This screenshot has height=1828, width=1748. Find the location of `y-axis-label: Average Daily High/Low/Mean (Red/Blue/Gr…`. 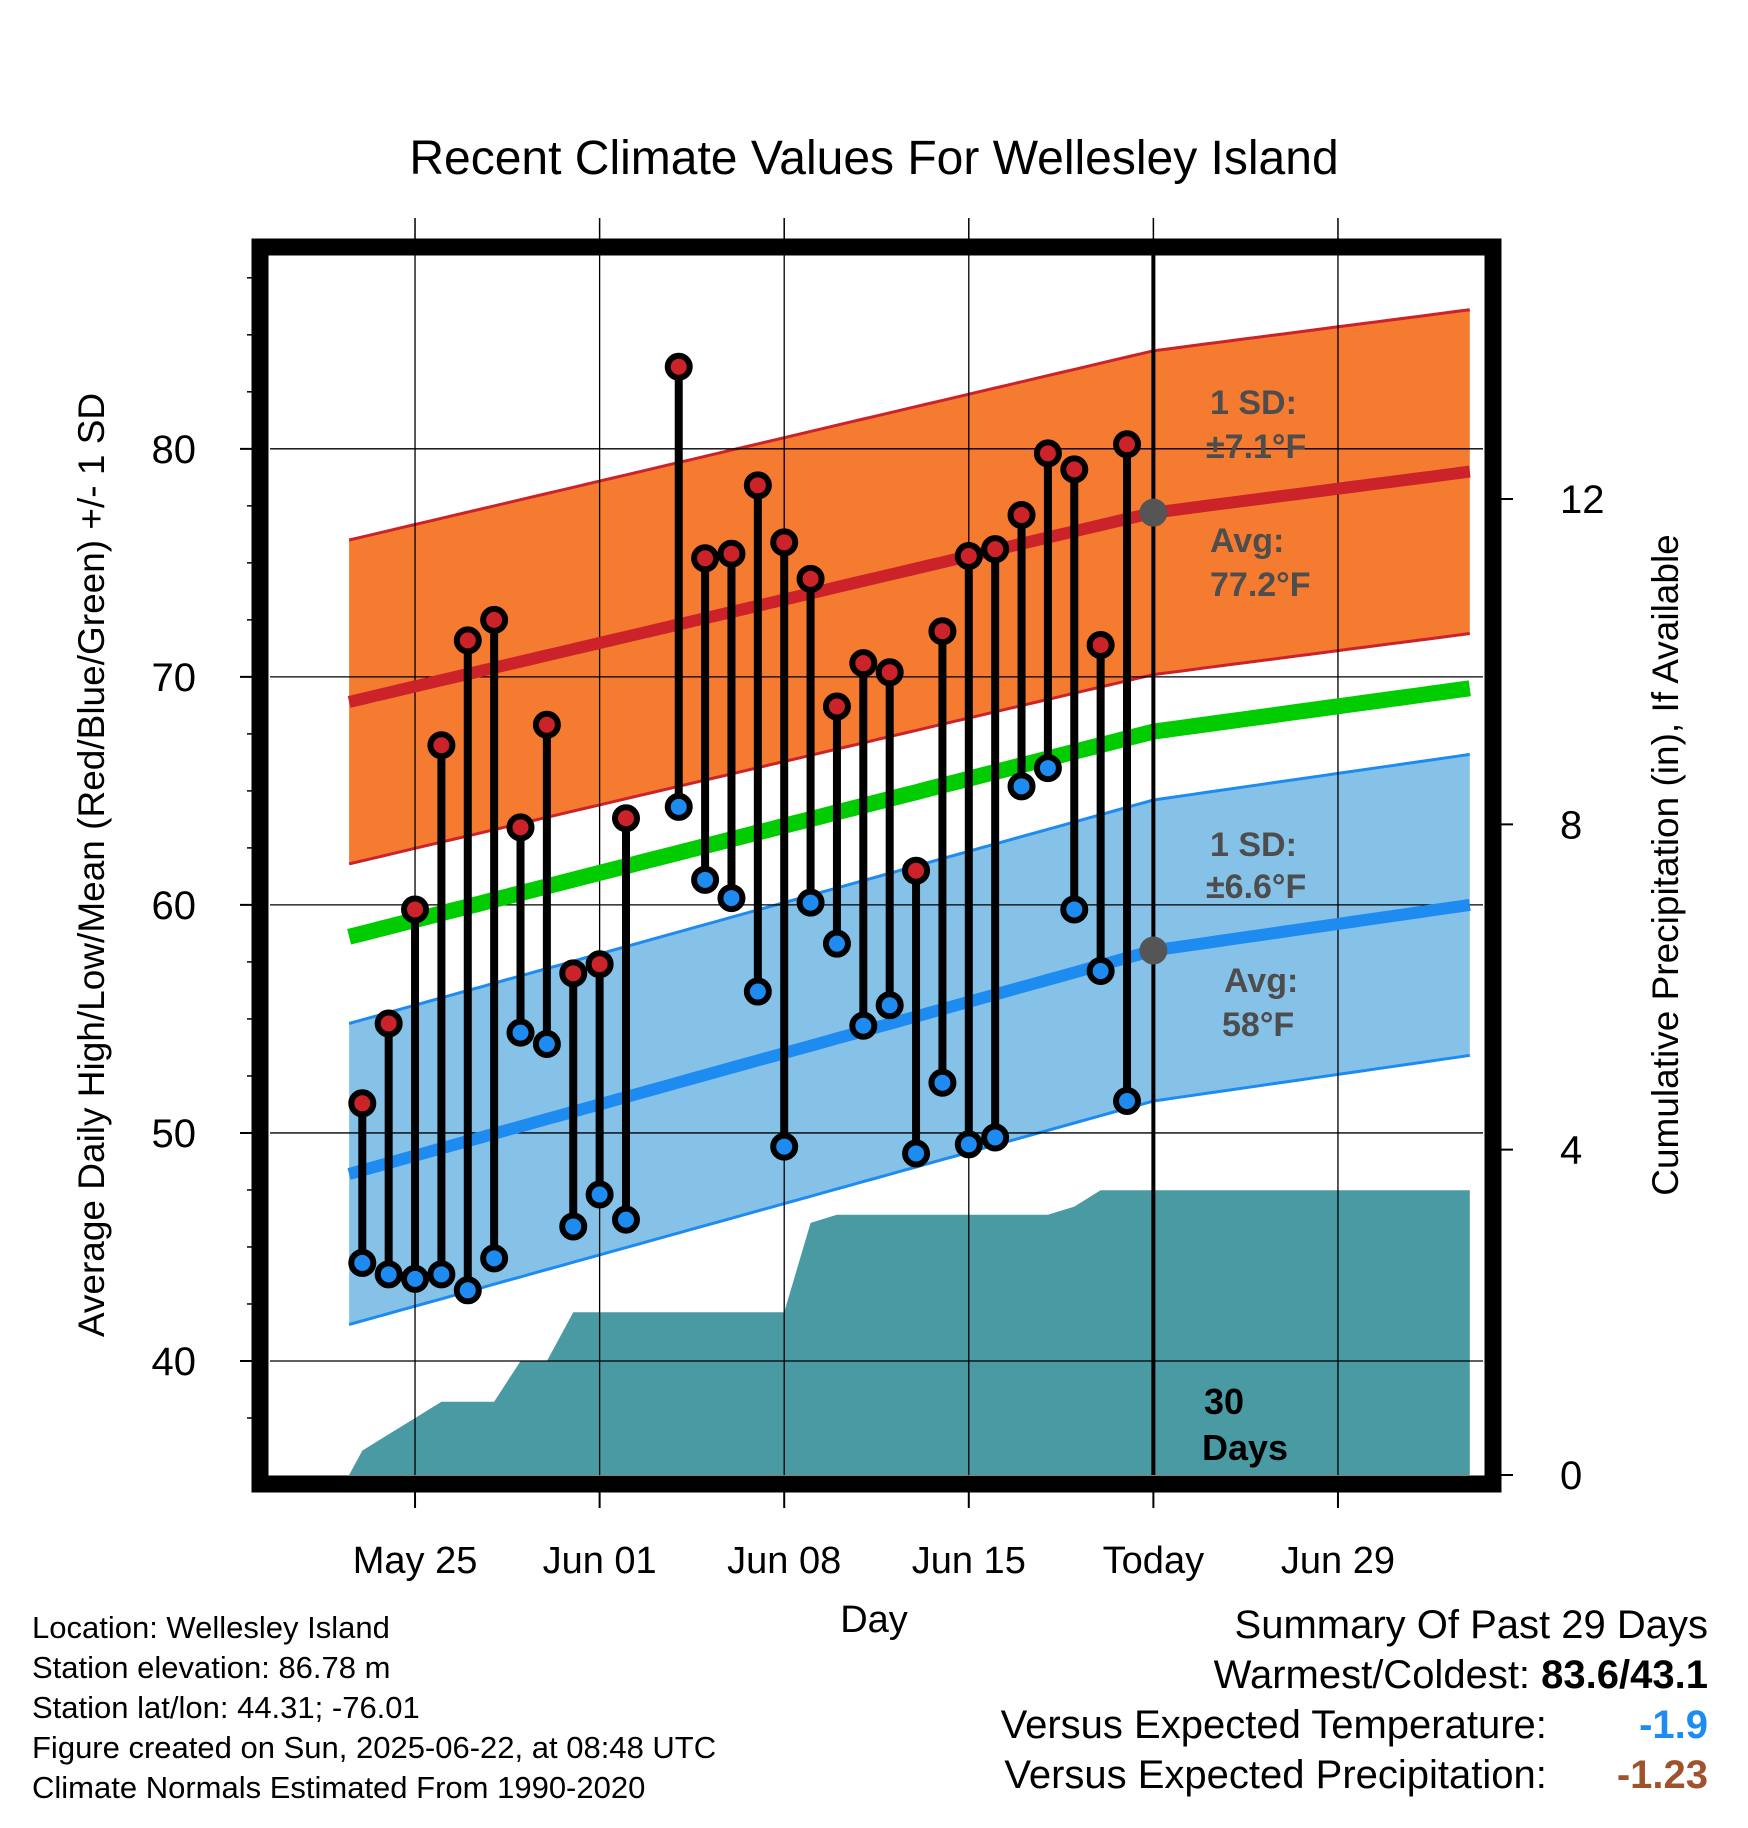

y-axis-label: Average Daily High/Low/Mean (Red/Blue/Gr… is located at coordinates (91, 865).